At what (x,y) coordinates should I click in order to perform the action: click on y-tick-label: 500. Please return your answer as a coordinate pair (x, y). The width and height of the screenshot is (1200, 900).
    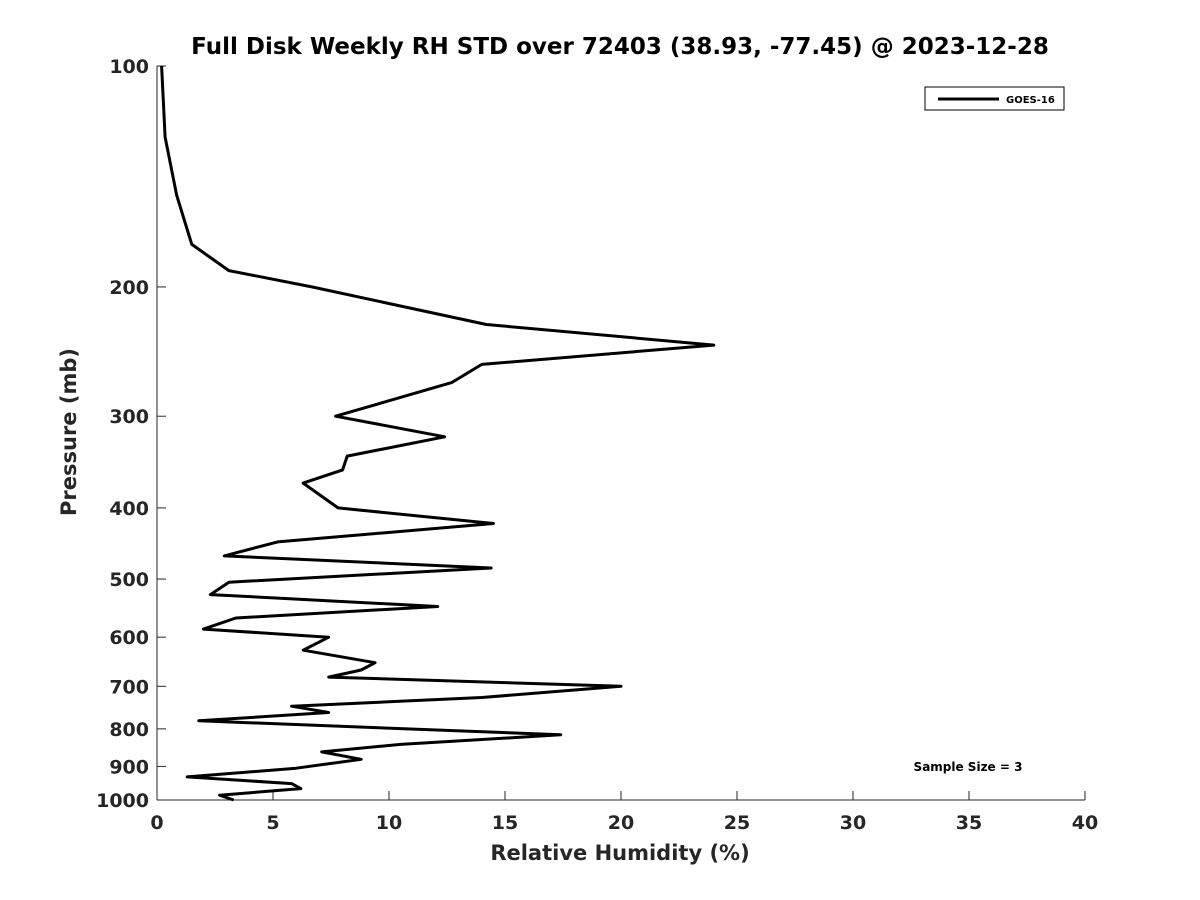
    Looking at the image, I should click on (129, 580).